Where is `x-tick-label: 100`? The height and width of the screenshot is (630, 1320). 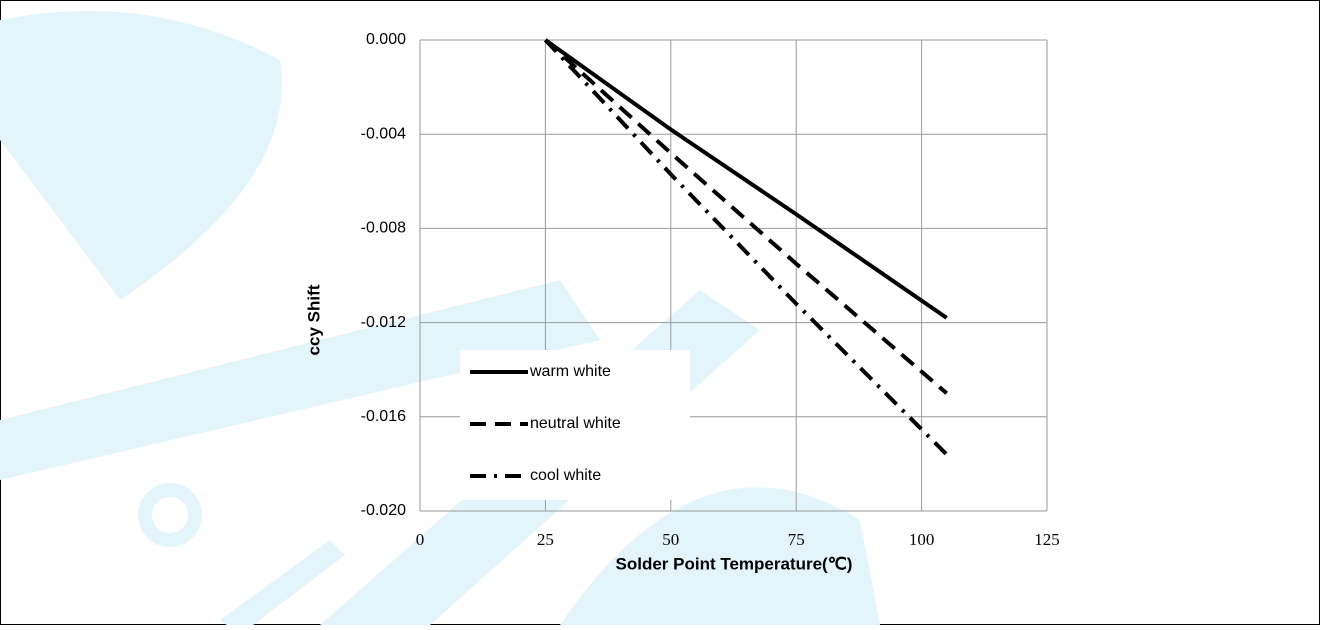 x-tick-label: 100 is located at coordinates (922, 539).